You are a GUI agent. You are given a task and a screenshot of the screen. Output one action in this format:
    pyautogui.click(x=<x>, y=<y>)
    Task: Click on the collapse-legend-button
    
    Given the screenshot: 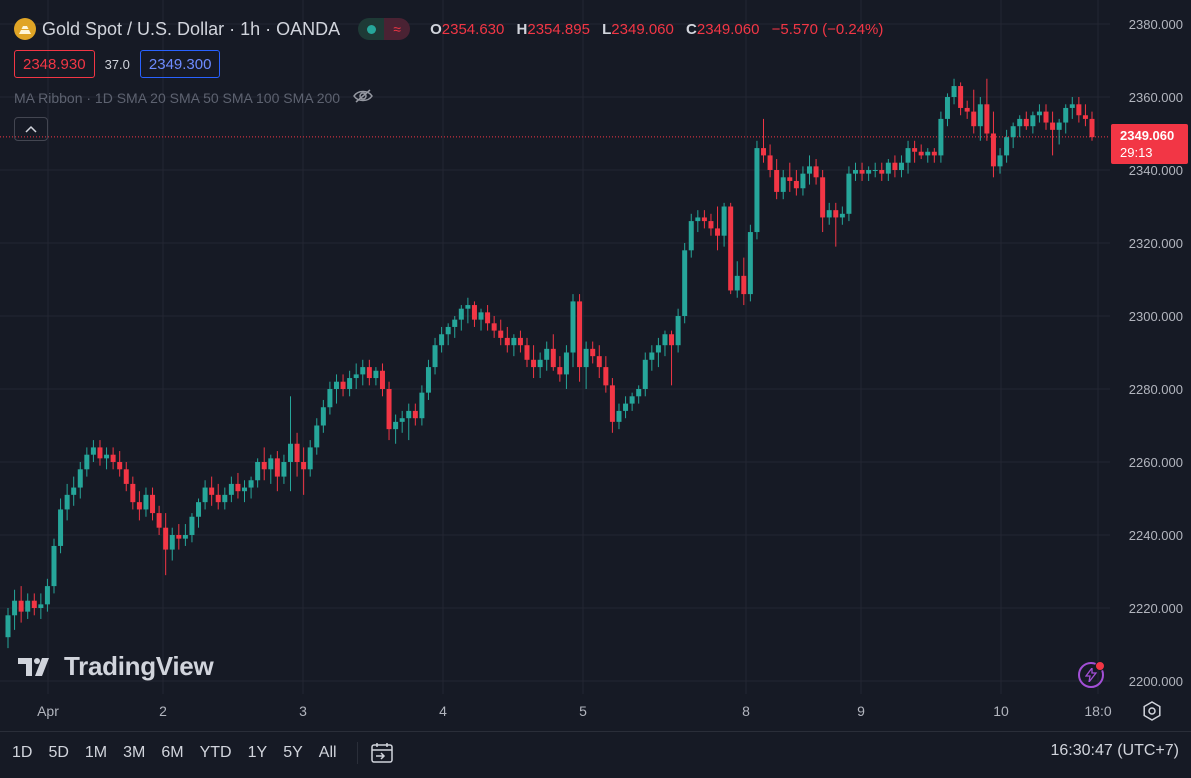 What is the action you would take?
    pyautogui.click(x=31, y=129)
    